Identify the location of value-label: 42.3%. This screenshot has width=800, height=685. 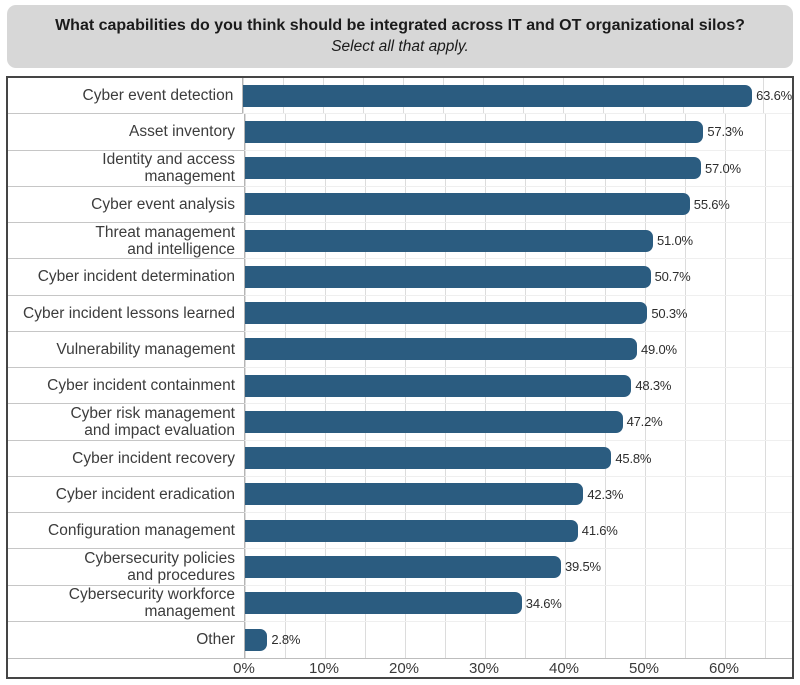
(605, 494).